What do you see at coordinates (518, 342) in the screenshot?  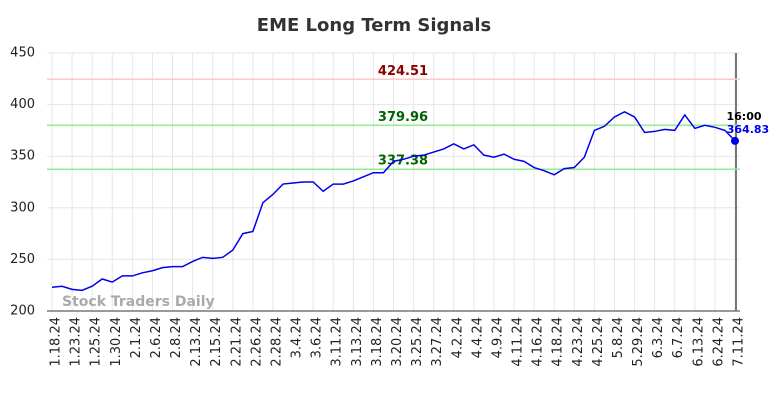 I see `x-tick-label: 4.11.24` at bounding box center [518, 342].